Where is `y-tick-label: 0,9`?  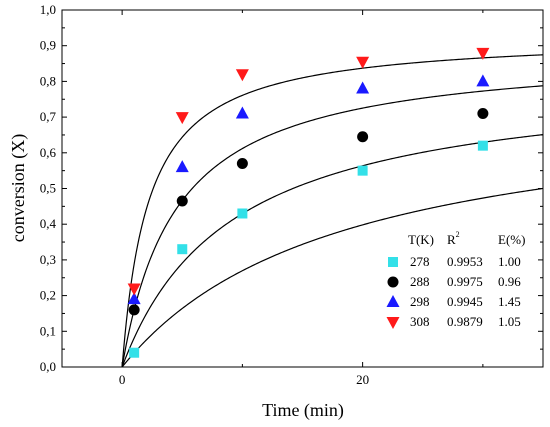 y-tick-label: 0,9 is located at coordinates (48, 45).